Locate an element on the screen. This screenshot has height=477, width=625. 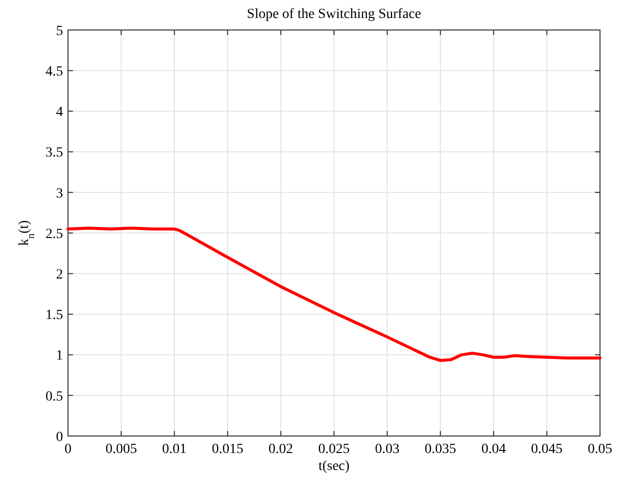
x-tick-label: 0.04 is located at coordinates (493, 449).